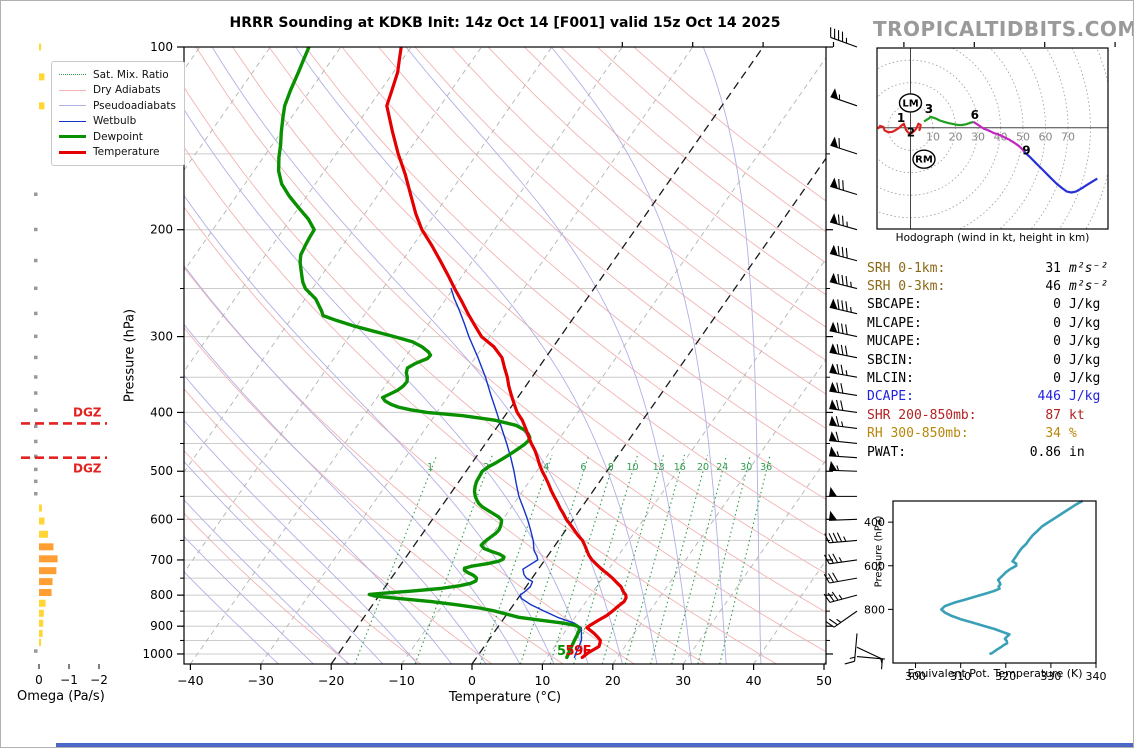  I want to click on omega-tick-label: 0, so click(39, 680).